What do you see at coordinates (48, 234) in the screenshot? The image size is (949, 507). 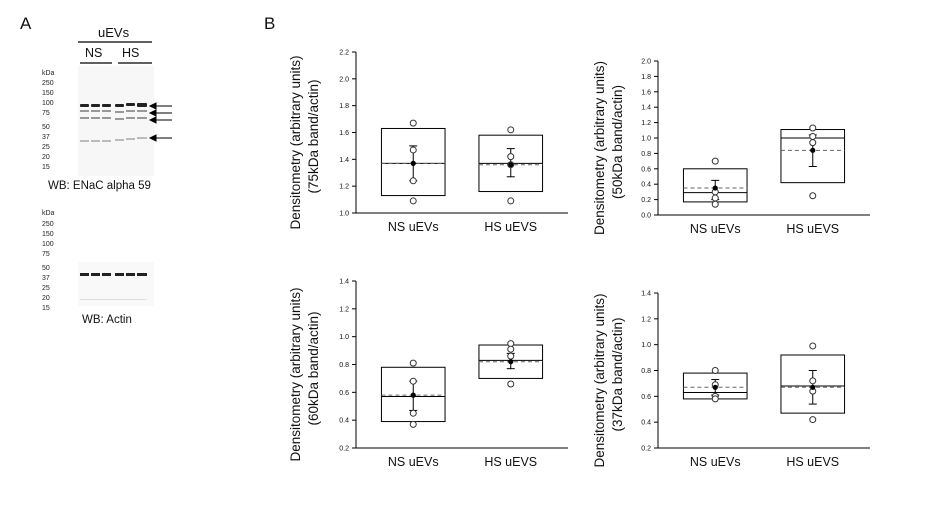 I see `blot2-marker: 150` at bounding box center [48, 234].